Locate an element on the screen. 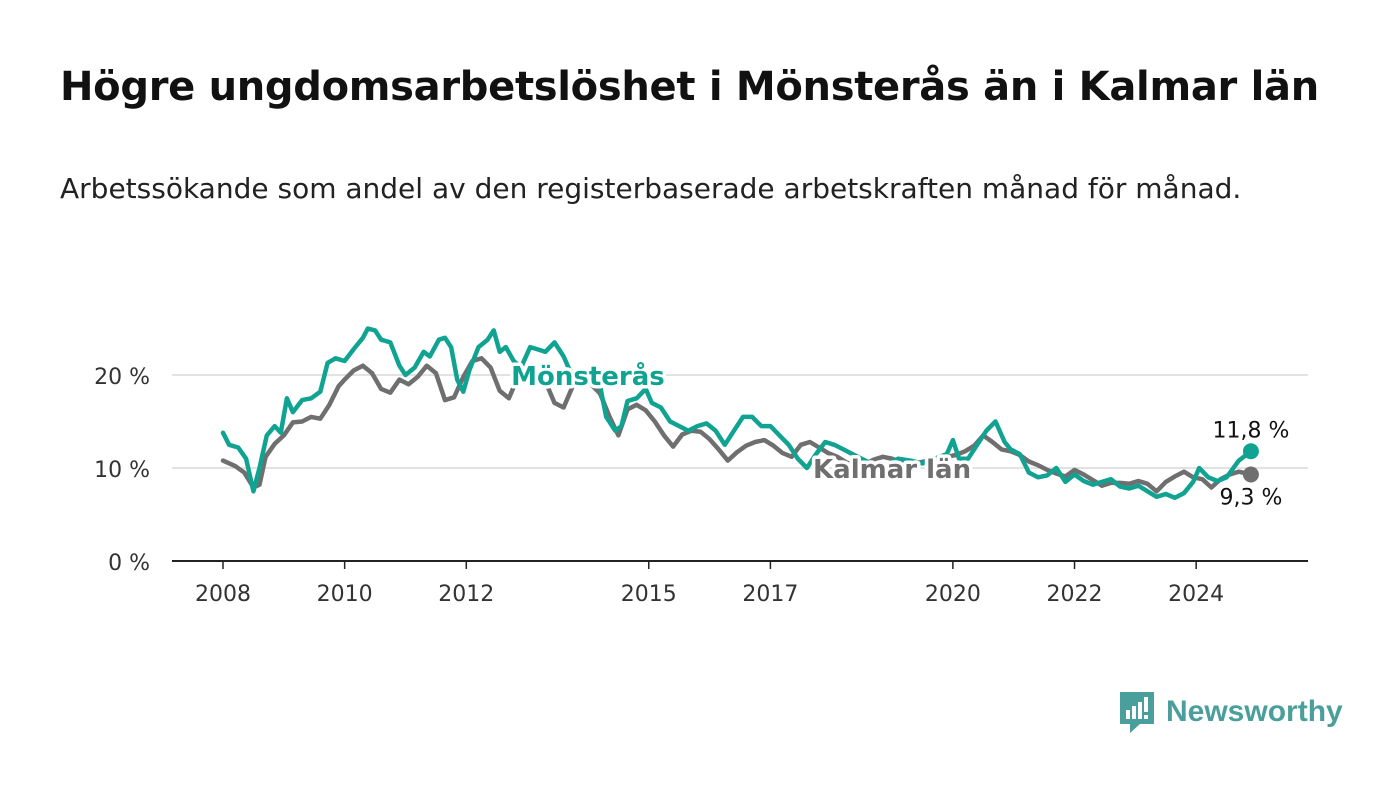  end-value-label: 11,8 % is located at coordinates (1250, 430).